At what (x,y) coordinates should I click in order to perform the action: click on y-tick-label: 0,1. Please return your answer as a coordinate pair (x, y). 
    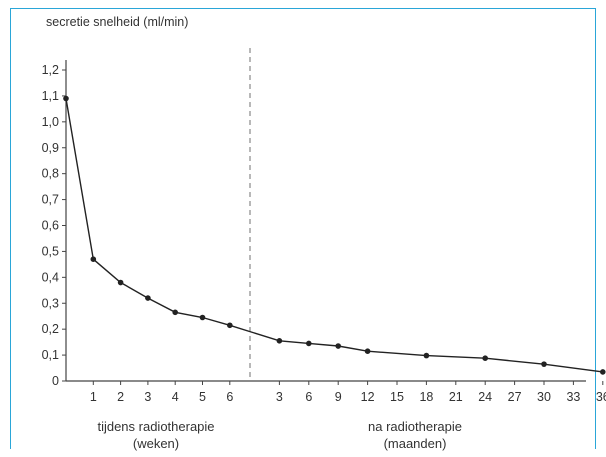
    Looking at the image, I should click on (50, 355).